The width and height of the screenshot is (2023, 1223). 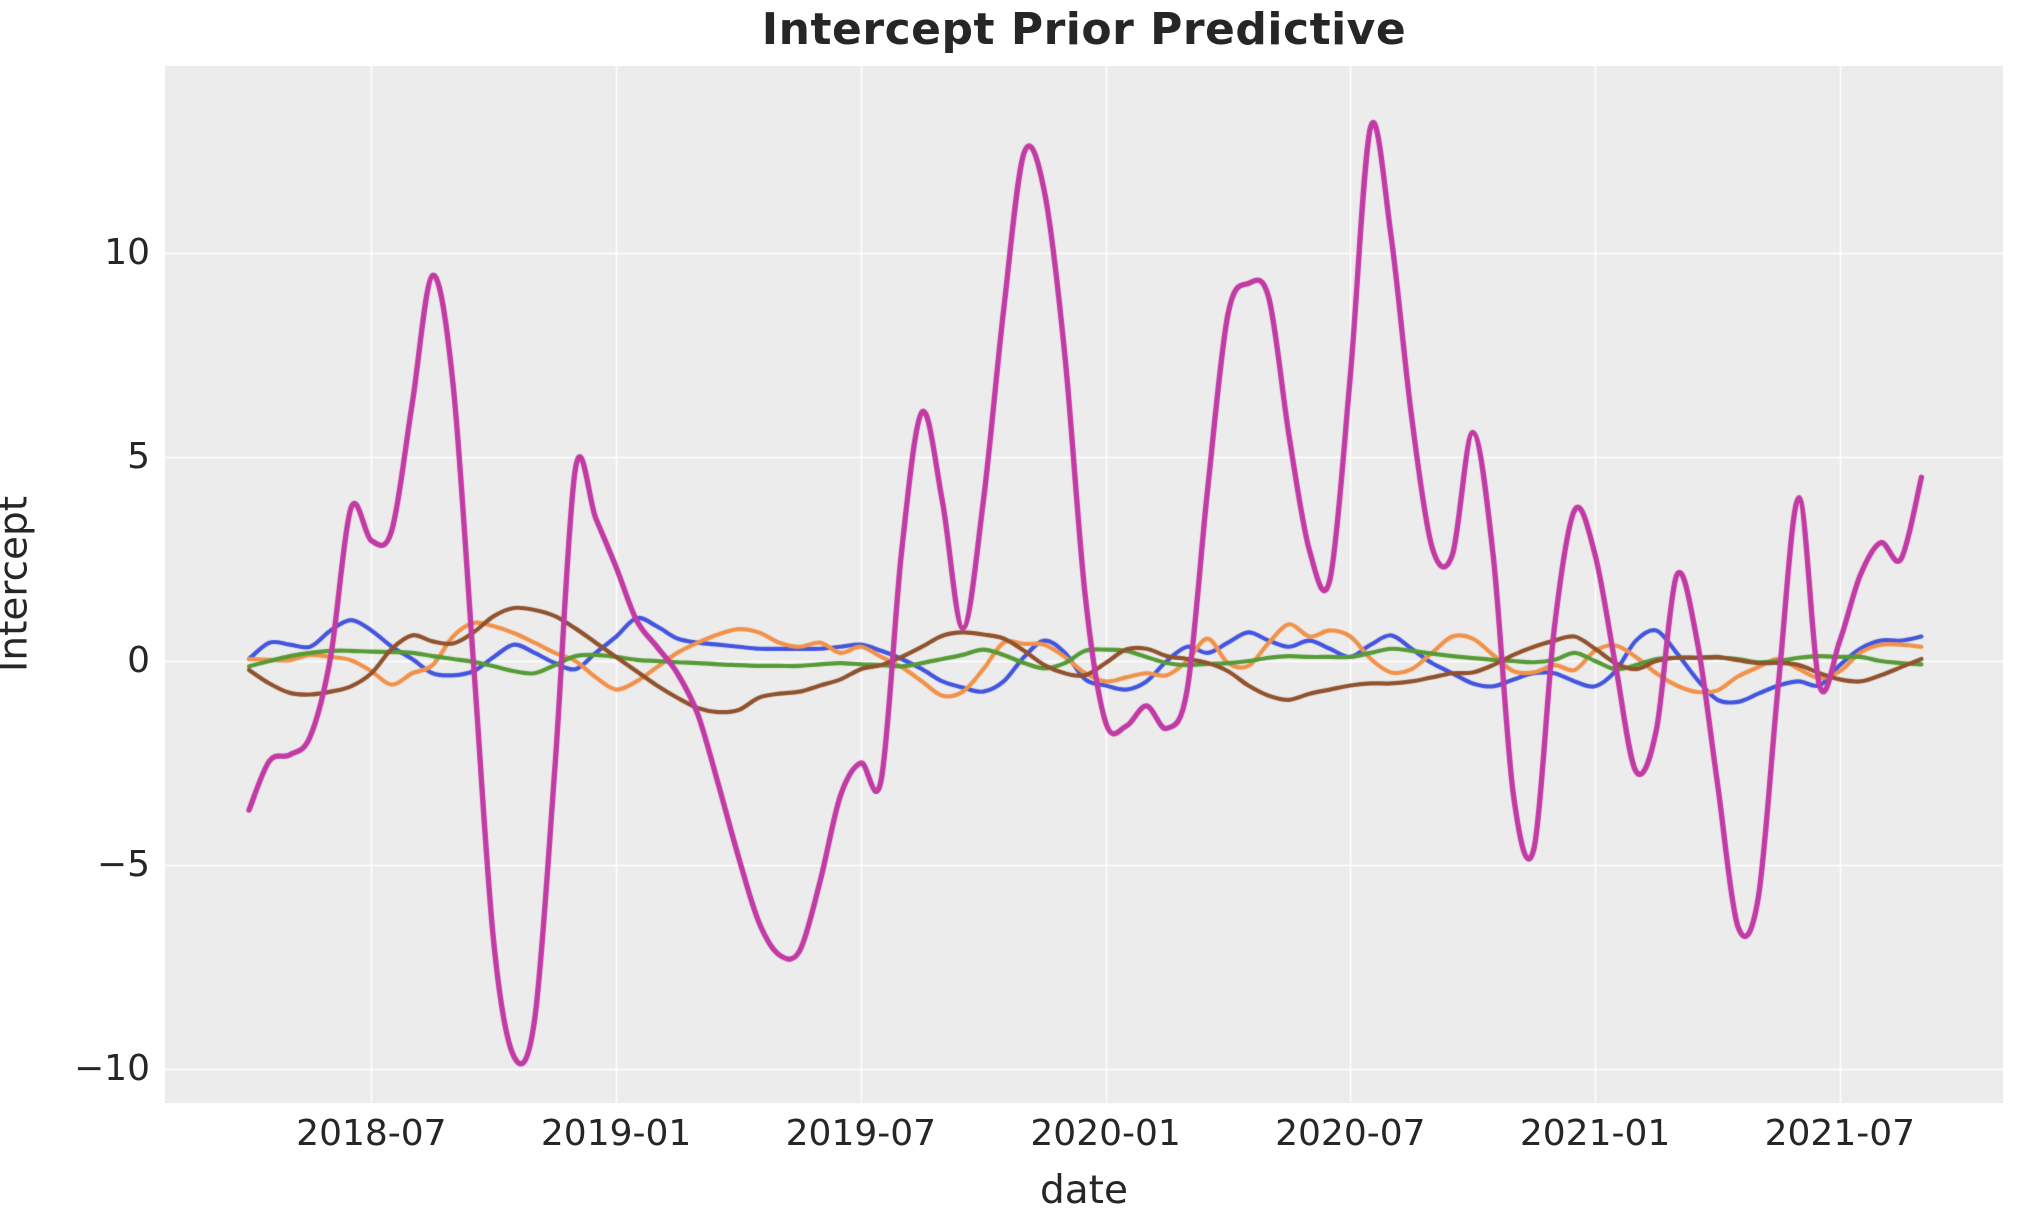 What do you see at coordinates (1595, 1133) in the screenshot?
I see `x-tick-label: 2021-01` at bounding box center [1595, 1133].